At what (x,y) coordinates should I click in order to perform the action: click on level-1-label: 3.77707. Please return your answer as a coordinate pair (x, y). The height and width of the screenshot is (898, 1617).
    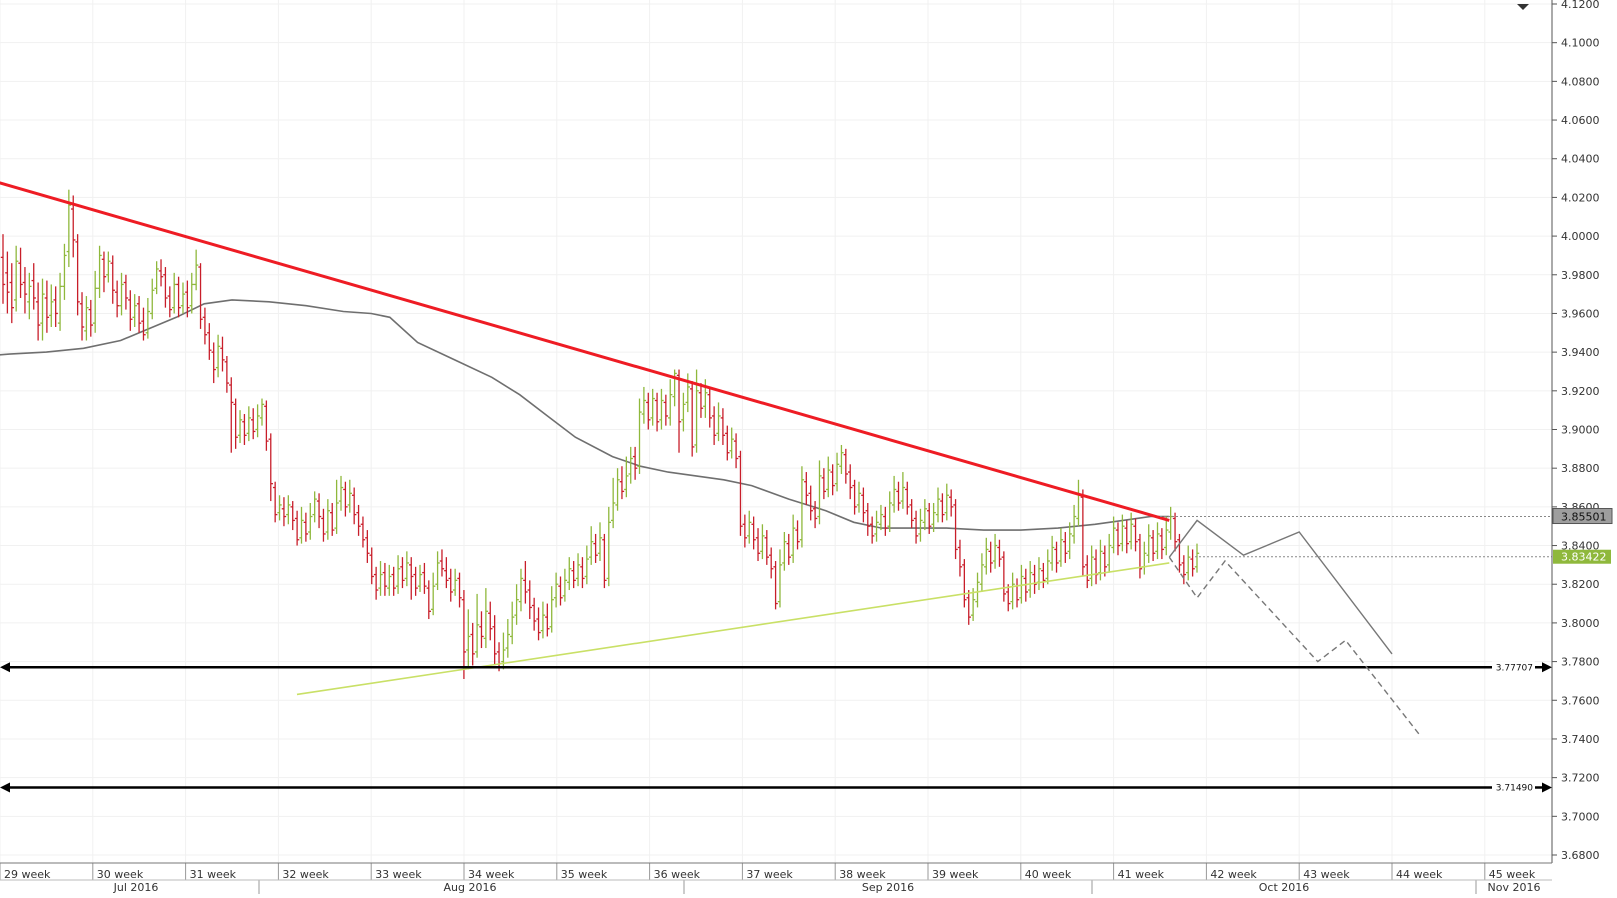
    Looking at the image, I should click on (1514, 668).